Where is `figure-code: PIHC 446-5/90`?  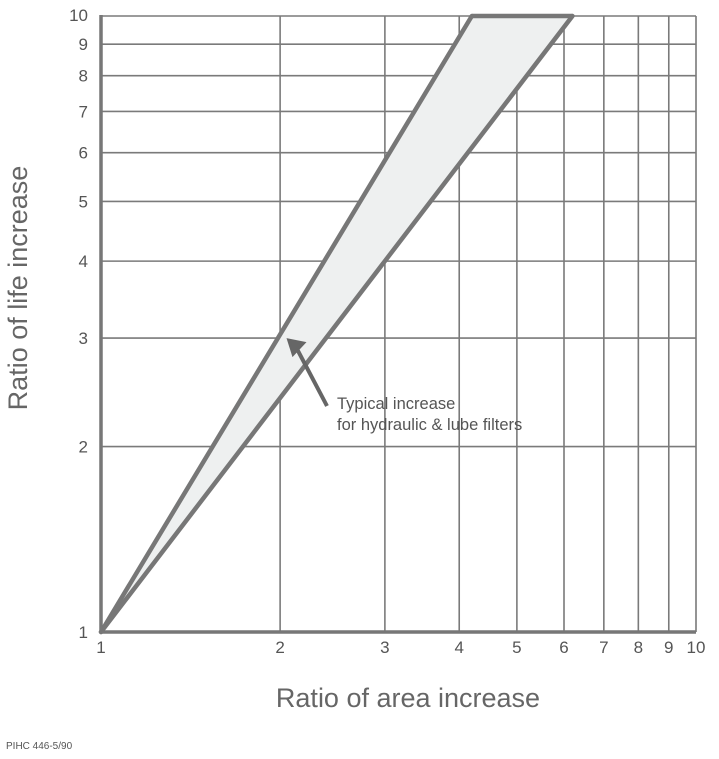
figure-code: PIHC 446-5/90 is located at coordinates (39, 746).